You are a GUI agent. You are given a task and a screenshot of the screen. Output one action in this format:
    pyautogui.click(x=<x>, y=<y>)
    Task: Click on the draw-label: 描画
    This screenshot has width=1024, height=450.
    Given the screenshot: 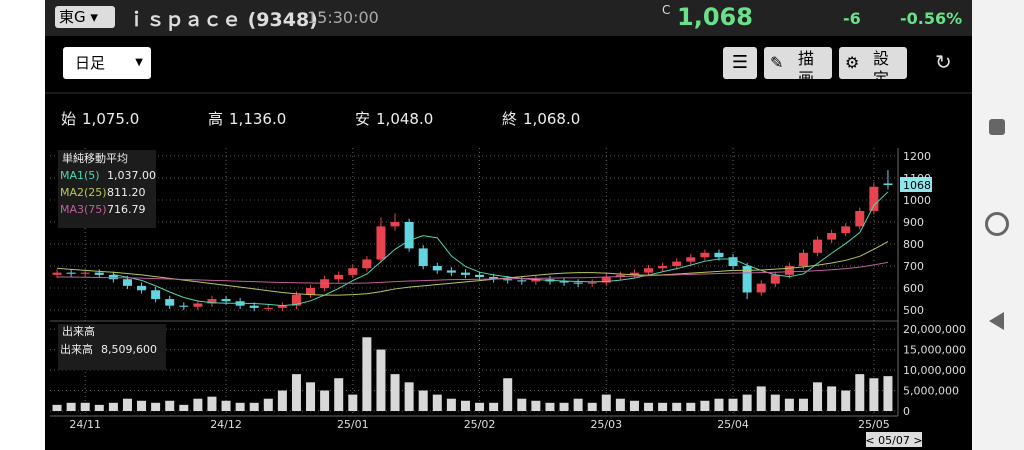 What is the action you would take?
    pyautogui.click(x=806, y=64)
    